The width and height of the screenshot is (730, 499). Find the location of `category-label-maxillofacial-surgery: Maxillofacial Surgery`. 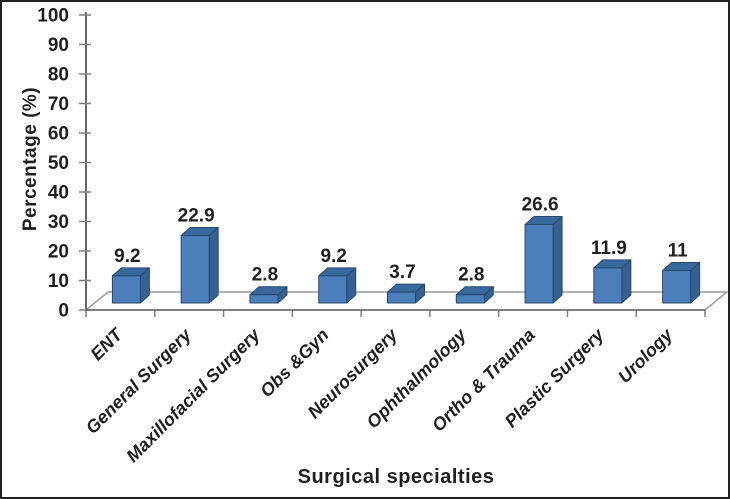

category-label-maxillofacial-surgery: Maxillofacial Surgery is located at coordinates (193, 395).